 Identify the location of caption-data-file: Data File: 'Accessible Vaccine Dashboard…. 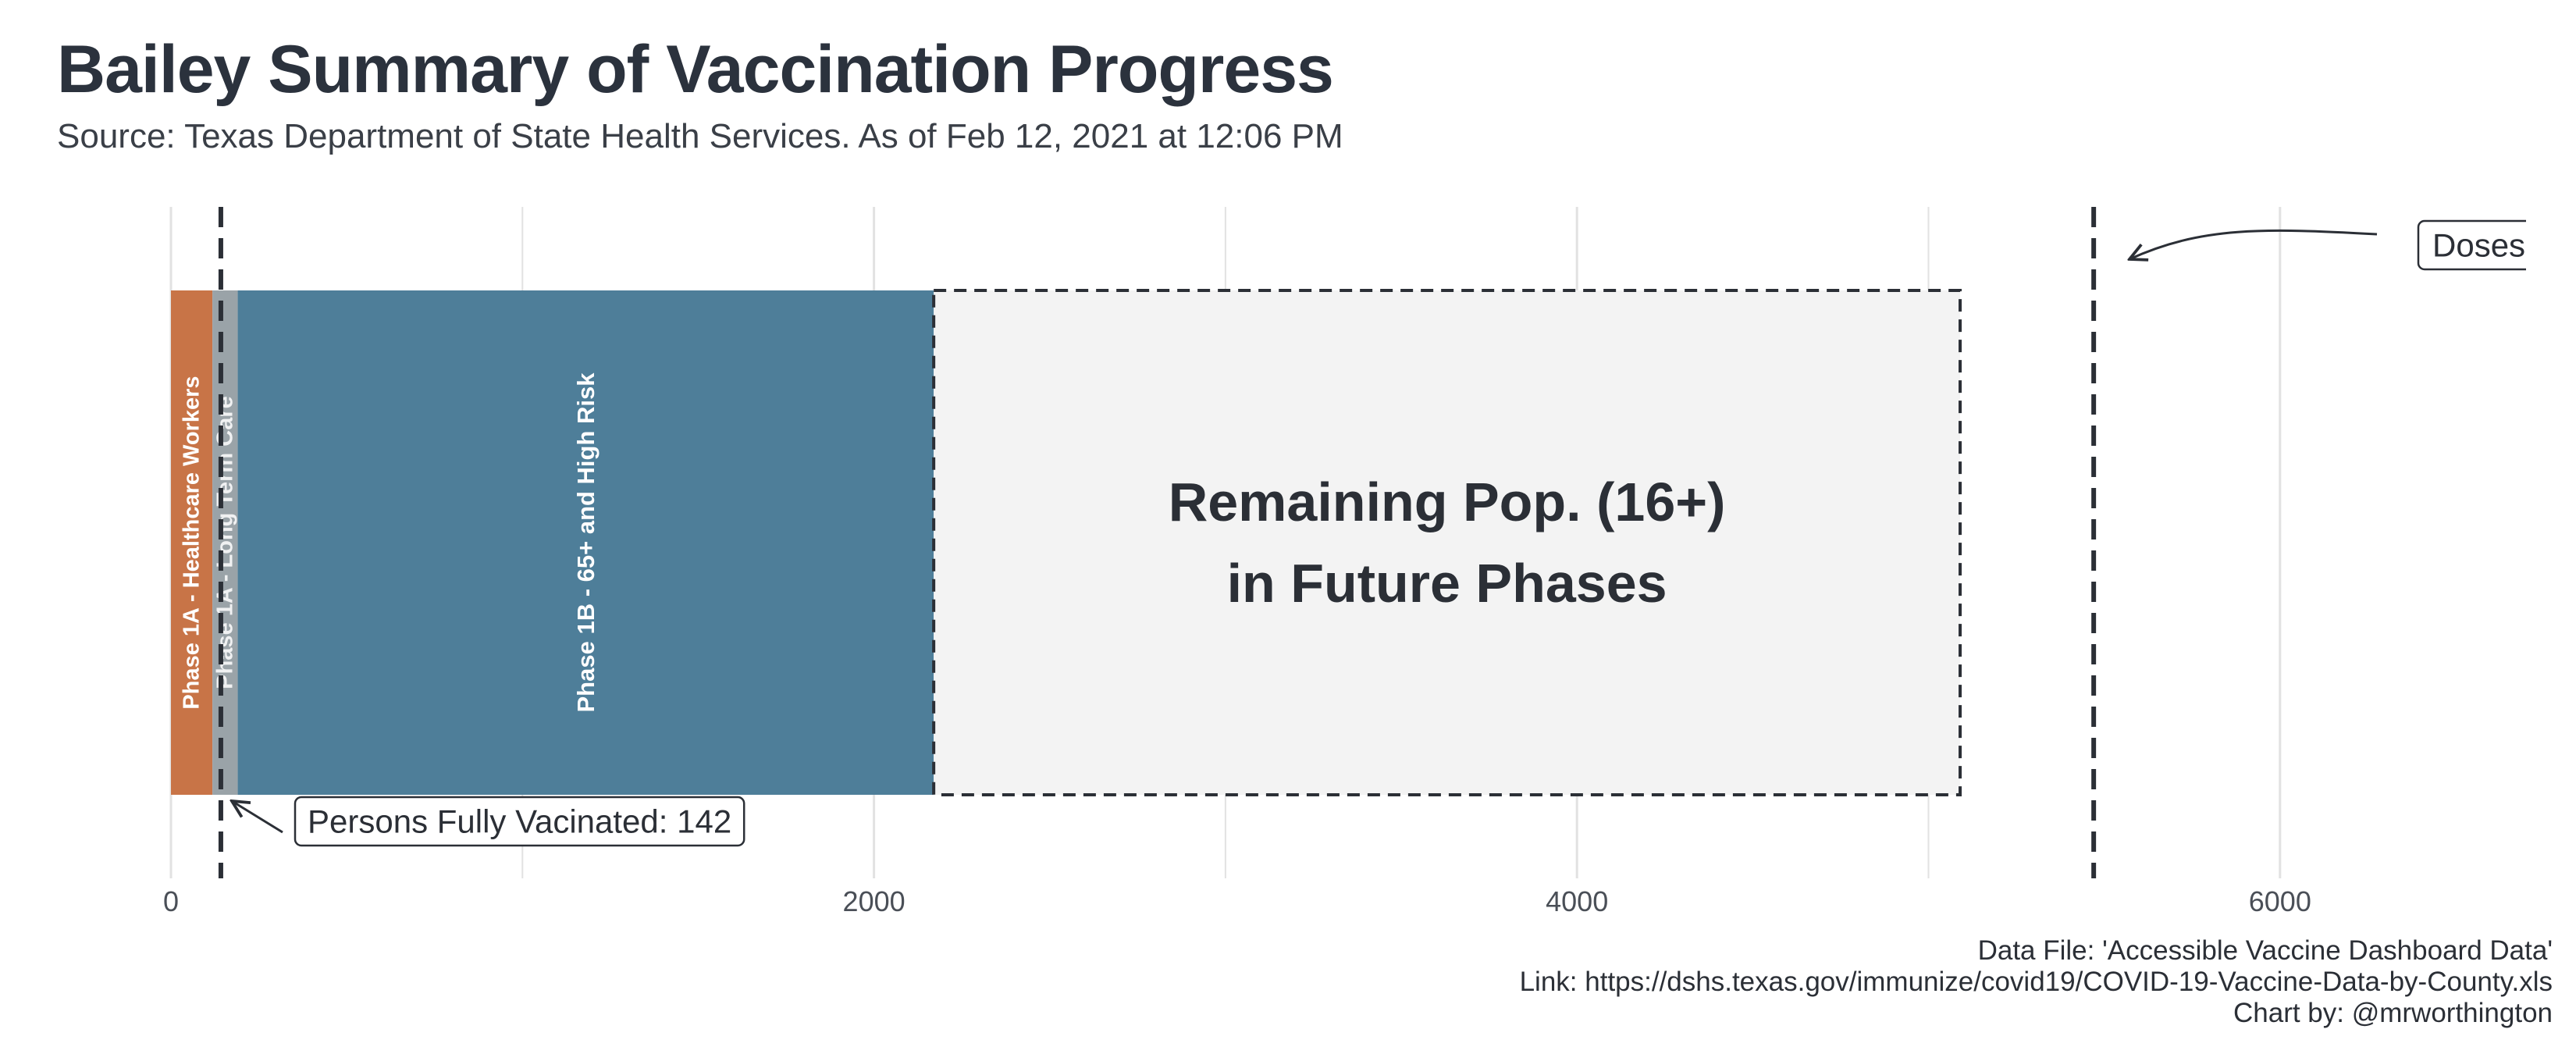
(2265, 950).